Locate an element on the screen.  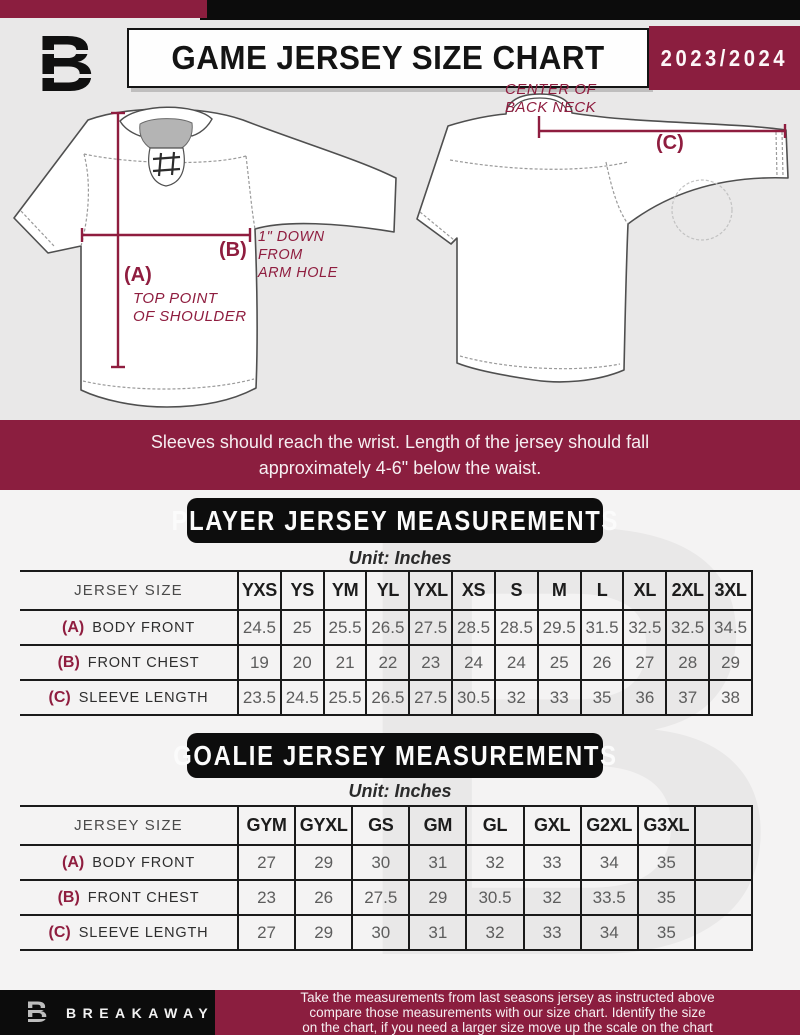
size-column-header: GM is located at coordinates (437, 825).